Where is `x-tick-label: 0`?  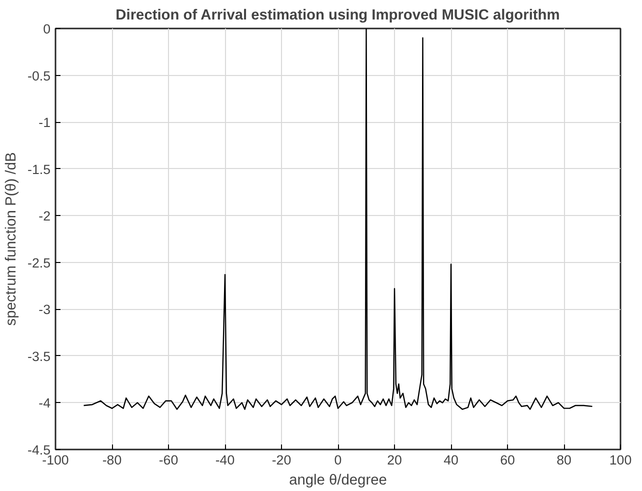
x-tick-label: 0 is located at coordinates (338, 460).